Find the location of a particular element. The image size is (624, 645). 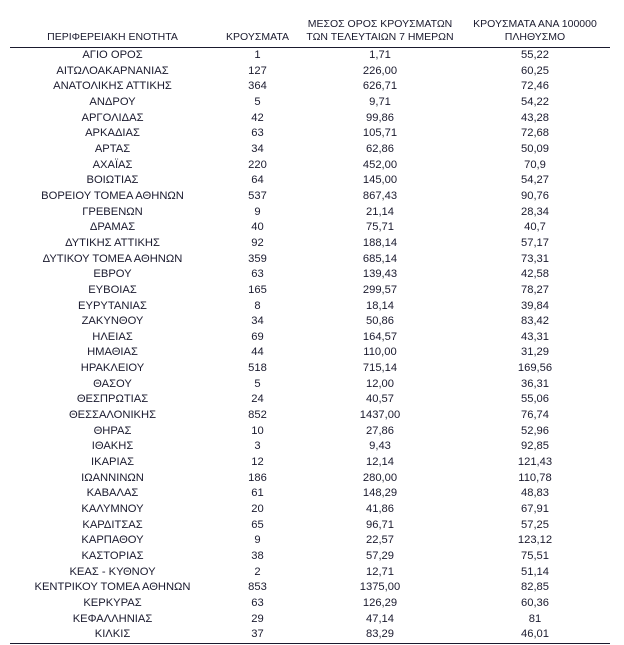

column-header-region-line-1: ΠΕΡΙΦΕΡΕΙΑΚΗ ΕΝΟΤΗΤΑ is located at coordinates (112, 37).